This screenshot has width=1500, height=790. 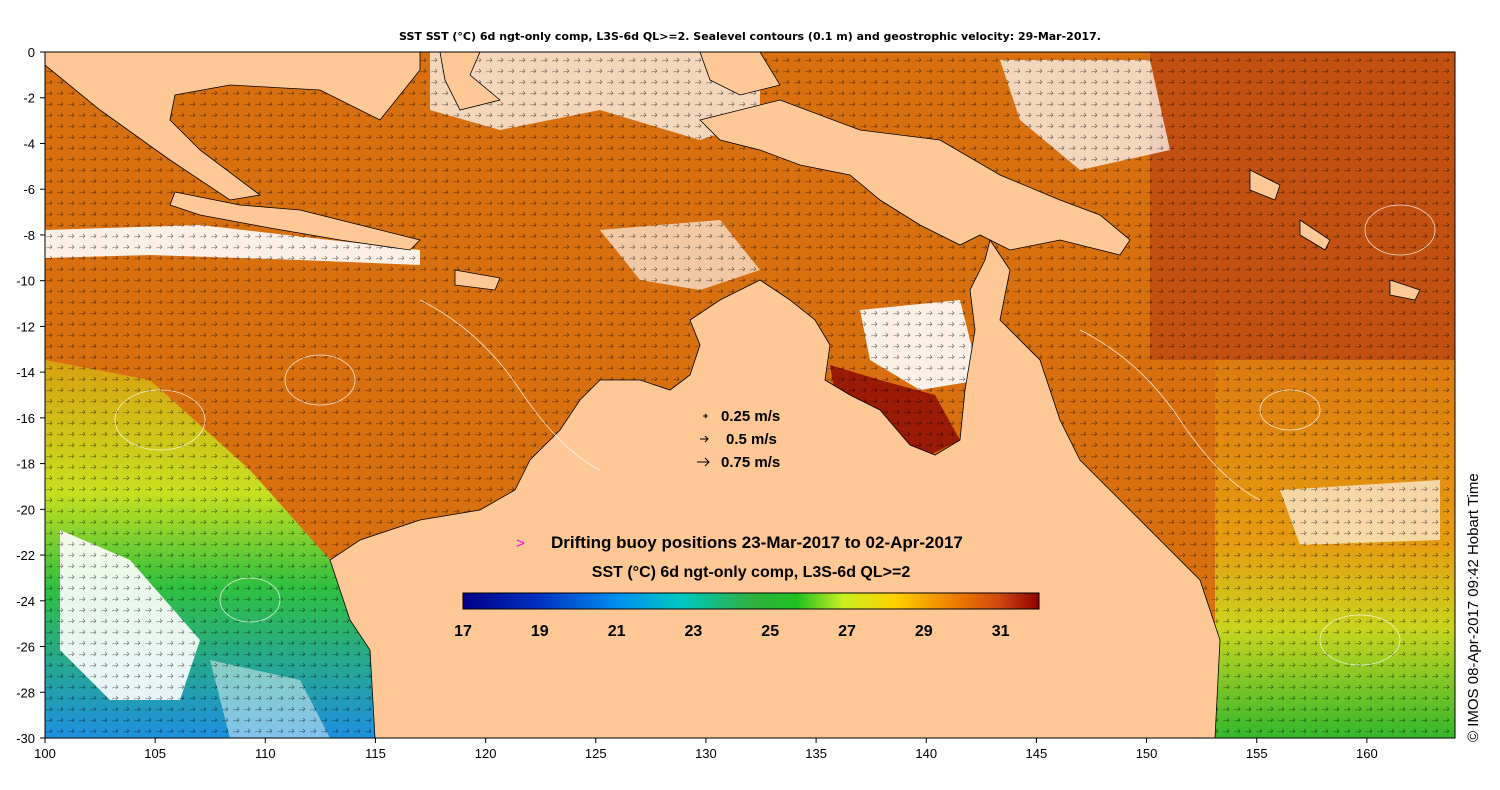 What do you see at coordinates (694, 631) in the screenshot?
I see `colorbar-tick-label: 23` at bounding box center [694, 631].